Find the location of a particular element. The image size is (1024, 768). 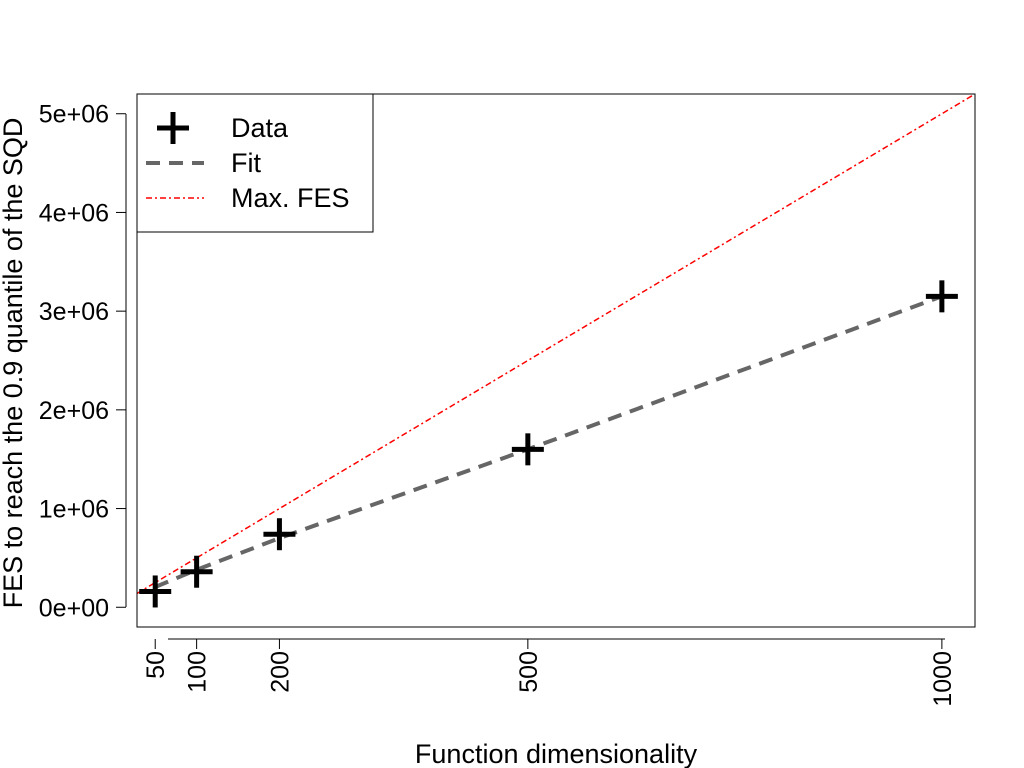

y-tick-label: 4e+06 is located at coordinates (74, 213).